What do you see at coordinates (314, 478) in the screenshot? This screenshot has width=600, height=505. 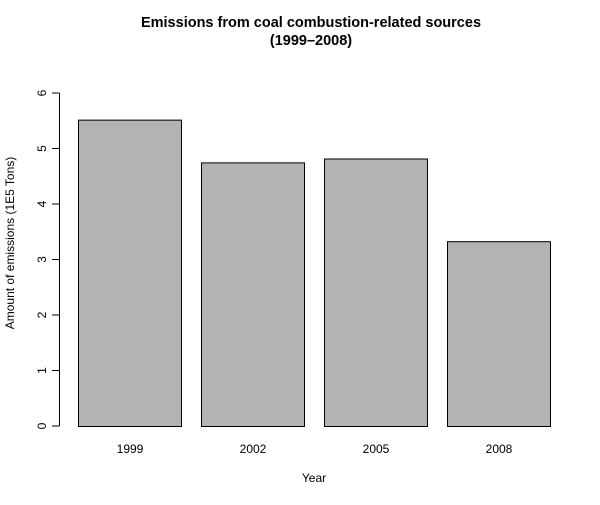 I see `x-axis-label: Year` at bounding box center [314, 478].